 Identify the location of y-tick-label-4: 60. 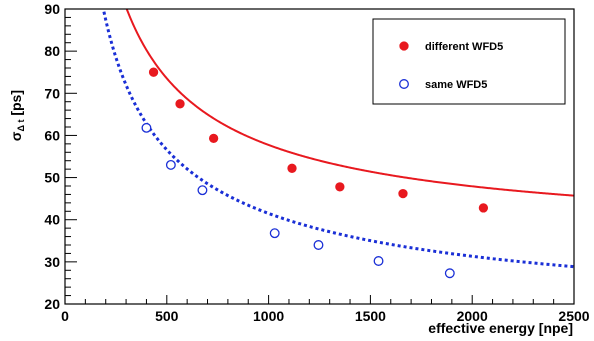
(52, 135).